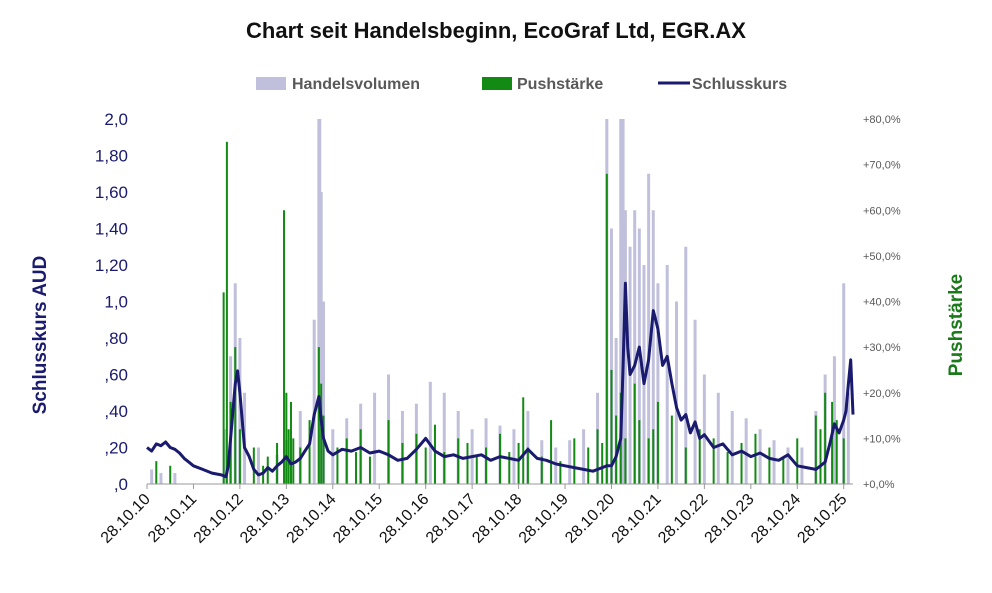 This screenshot has width=992, height=593. Describe the element at coordinates (956, 325) in the screenshot. I see `y-axis-label-right: Pushstärke` at that location.